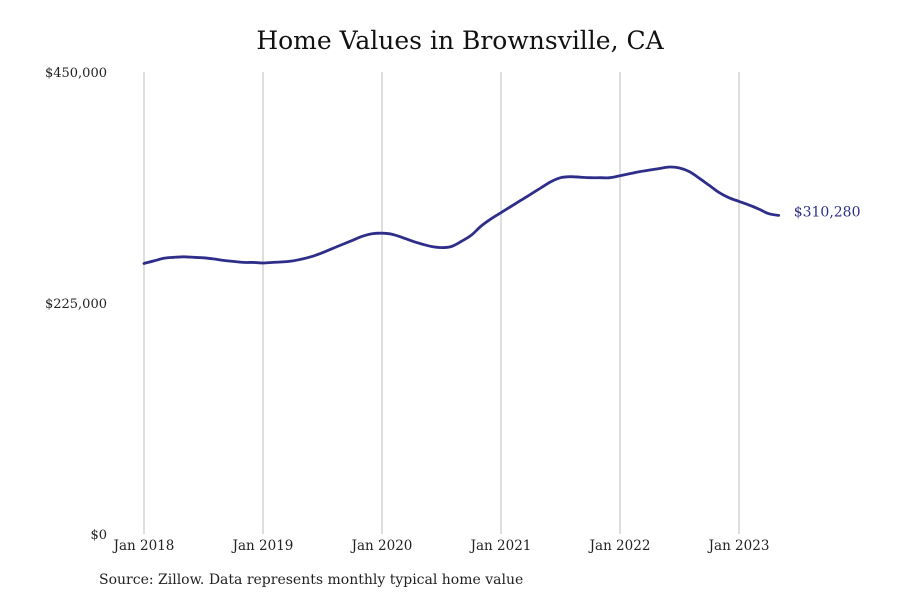 The width and height of the screenshot is (900, 600). I want to click on chart-title: Home Values in Brownsville, CA, so click(460, 40).